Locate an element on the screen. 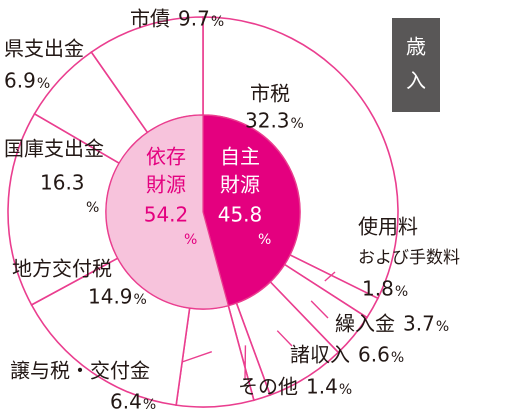  segment-label: 市税 is located at coordinates (270, 94).